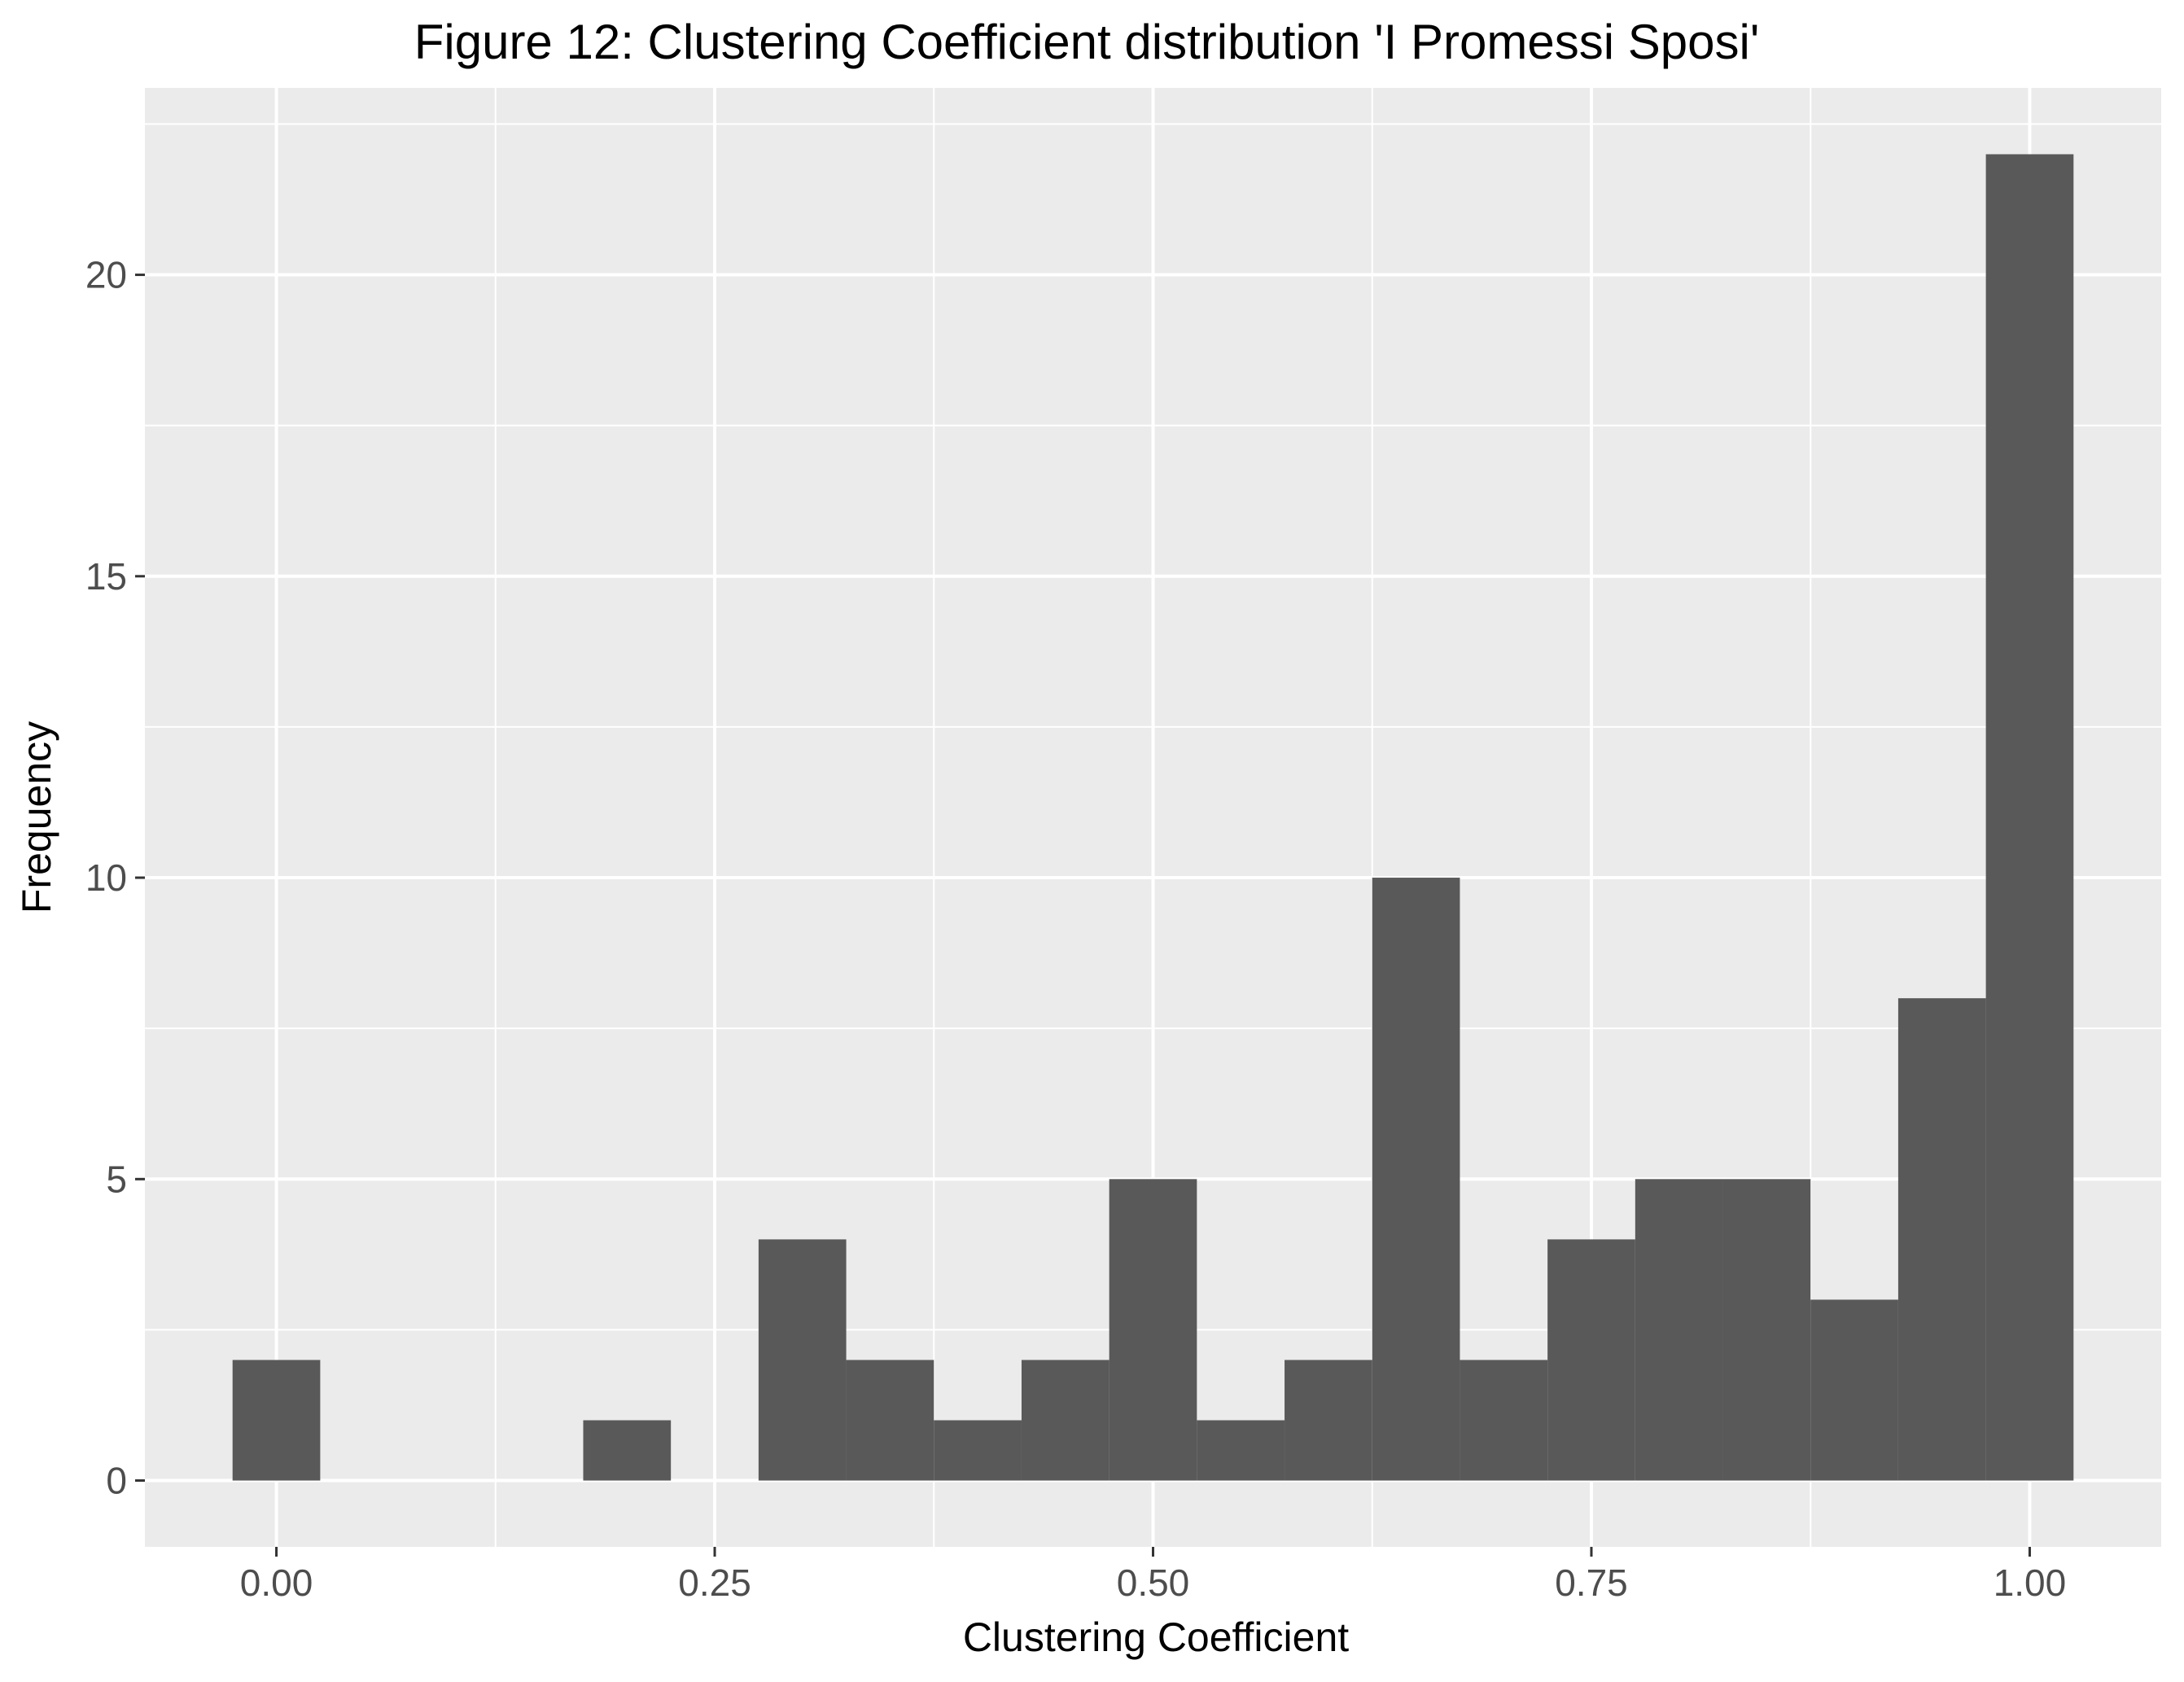 This screenshot has height=1682, width=2184. I want to click on x-tick-label: 0.75, so click(1591, 1583).